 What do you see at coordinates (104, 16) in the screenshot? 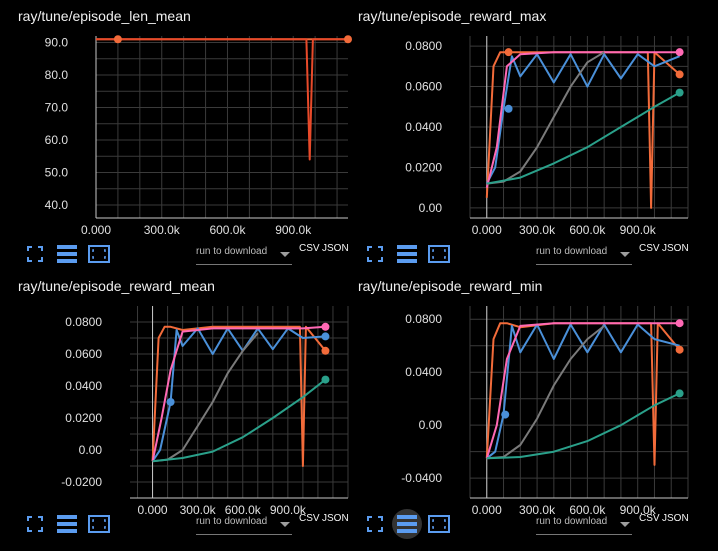
I see `chart-title: ray/tune/episode_len_mean` at bounding box center [104, 16].